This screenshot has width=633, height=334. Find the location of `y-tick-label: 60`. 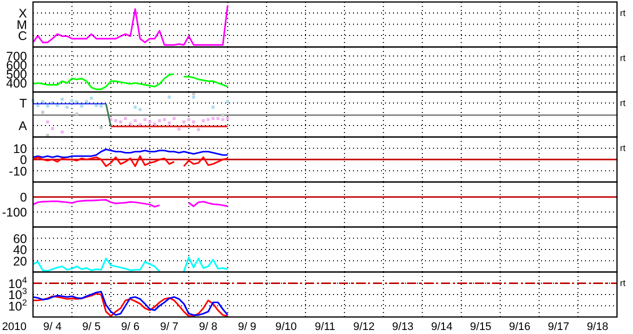

y-tick-label: 60 is located at coordinates (20, 239).